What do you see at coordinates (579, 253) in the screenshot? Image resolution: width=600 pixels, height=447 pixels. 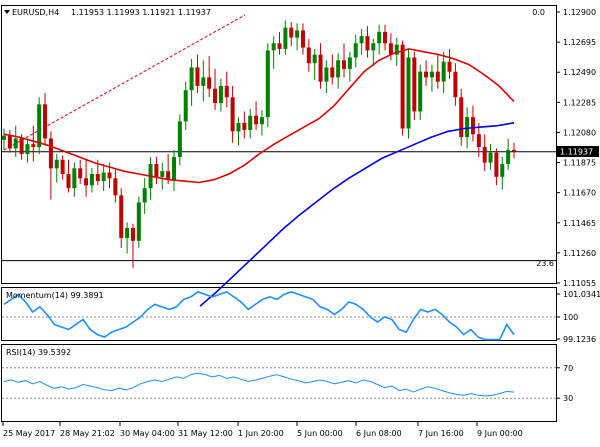 I see `price-tick-label: 1.11260` at bounding box center [579, 253].